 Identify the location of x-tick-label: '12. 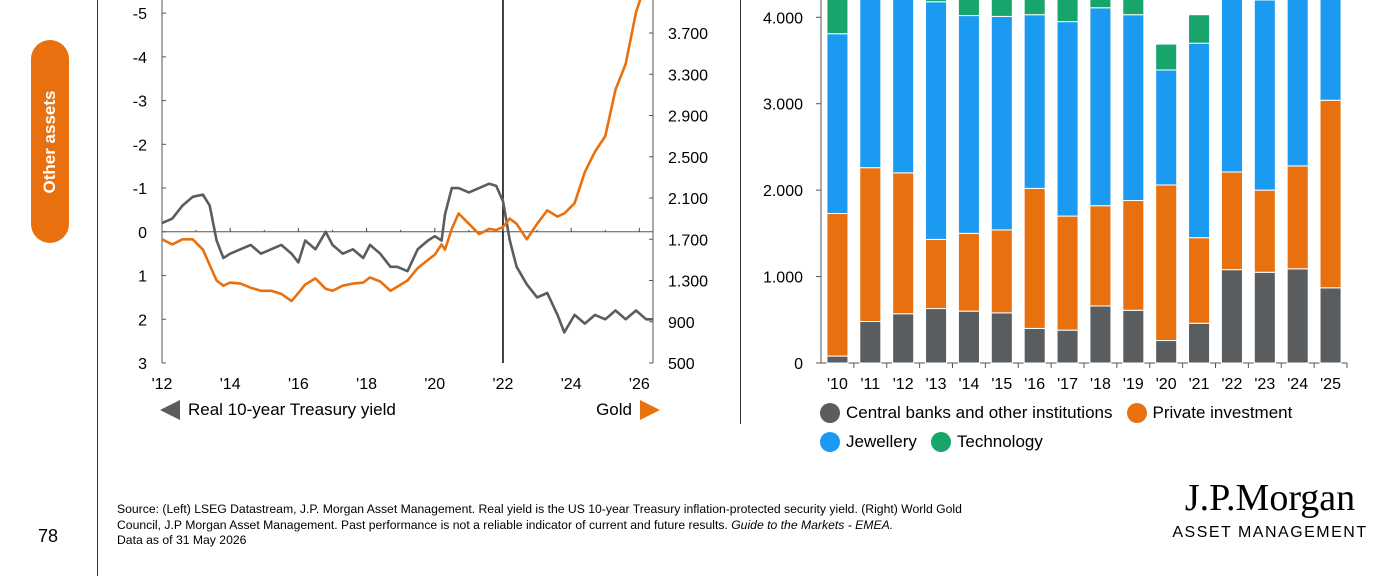
(162, 384).